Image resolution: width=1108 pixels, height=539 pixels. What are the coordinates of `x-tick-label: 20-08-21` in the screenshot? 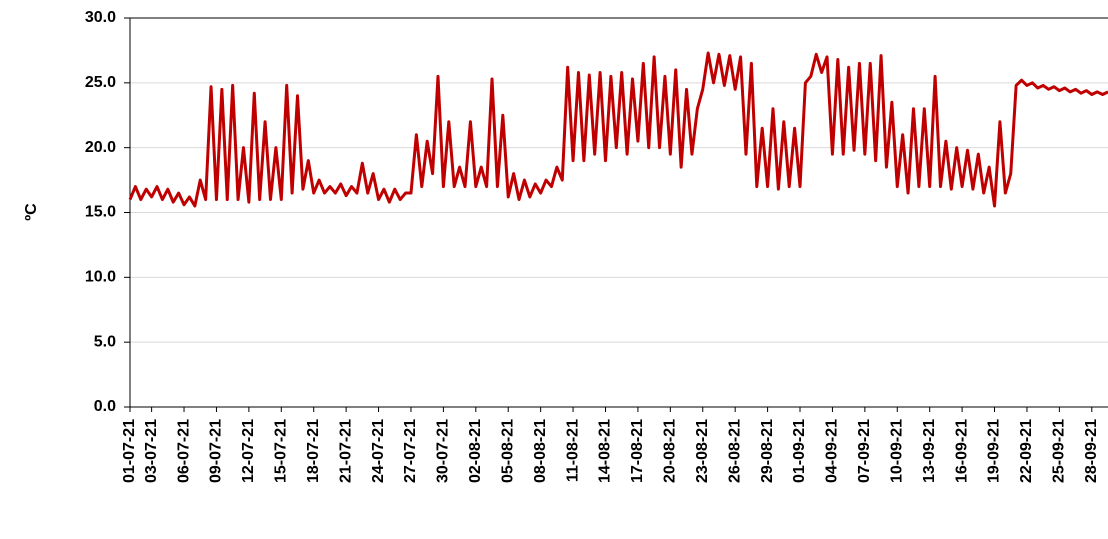 It's located at (670, 451).